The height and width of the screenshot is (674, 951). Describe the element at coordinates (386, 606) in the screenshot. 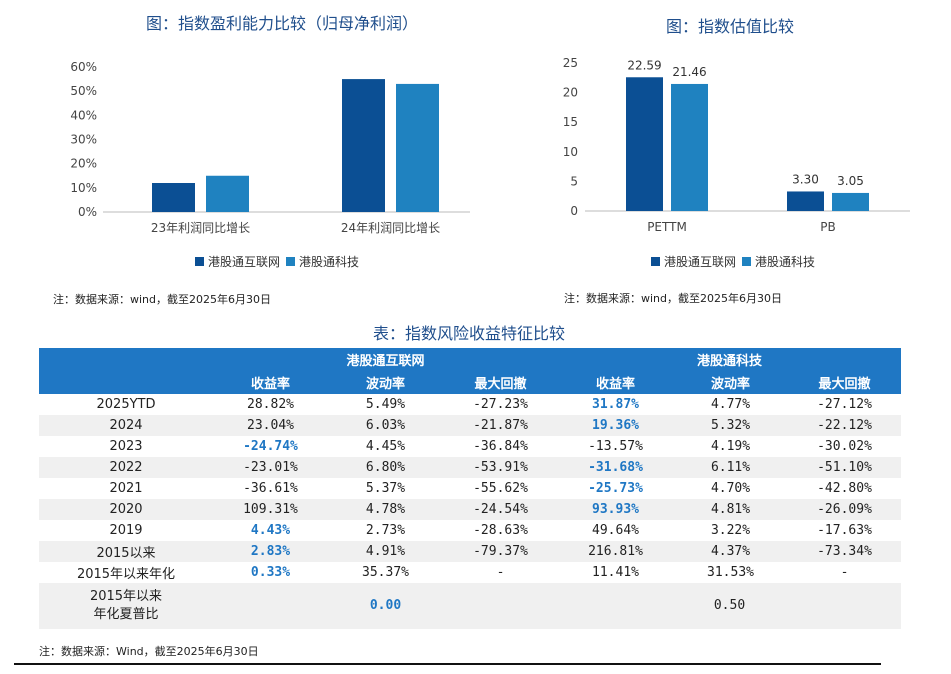

I see `sharpe-value: 0.00` at that location.